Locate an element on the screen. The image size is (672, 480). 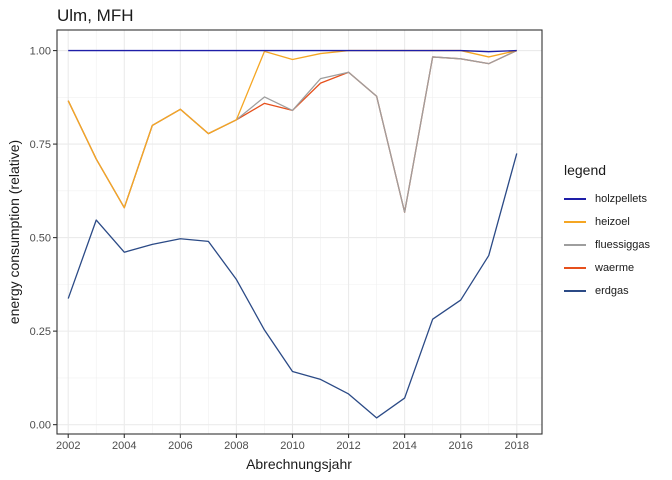
legend-label: holzpellets is located at coordinates (621, 198).